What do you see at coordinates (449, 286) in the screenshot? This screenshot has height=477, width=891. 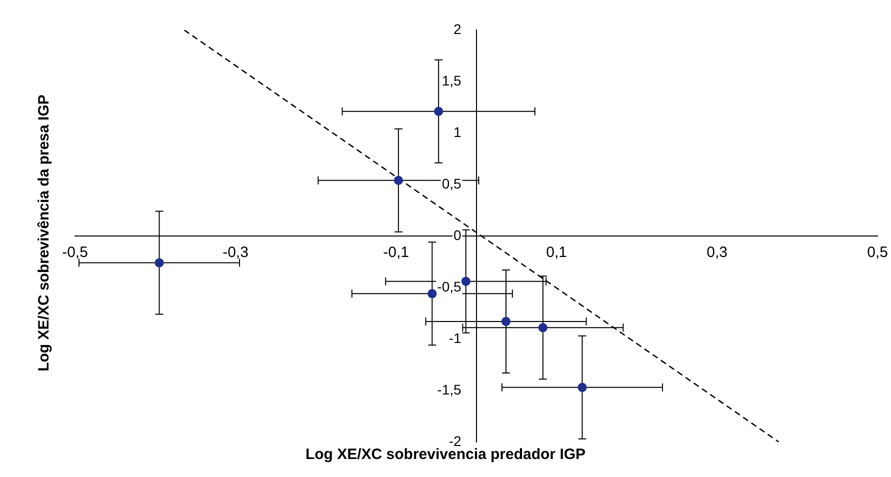 I see `y-tick-label: -0,5` at bounding box center [449, 286].